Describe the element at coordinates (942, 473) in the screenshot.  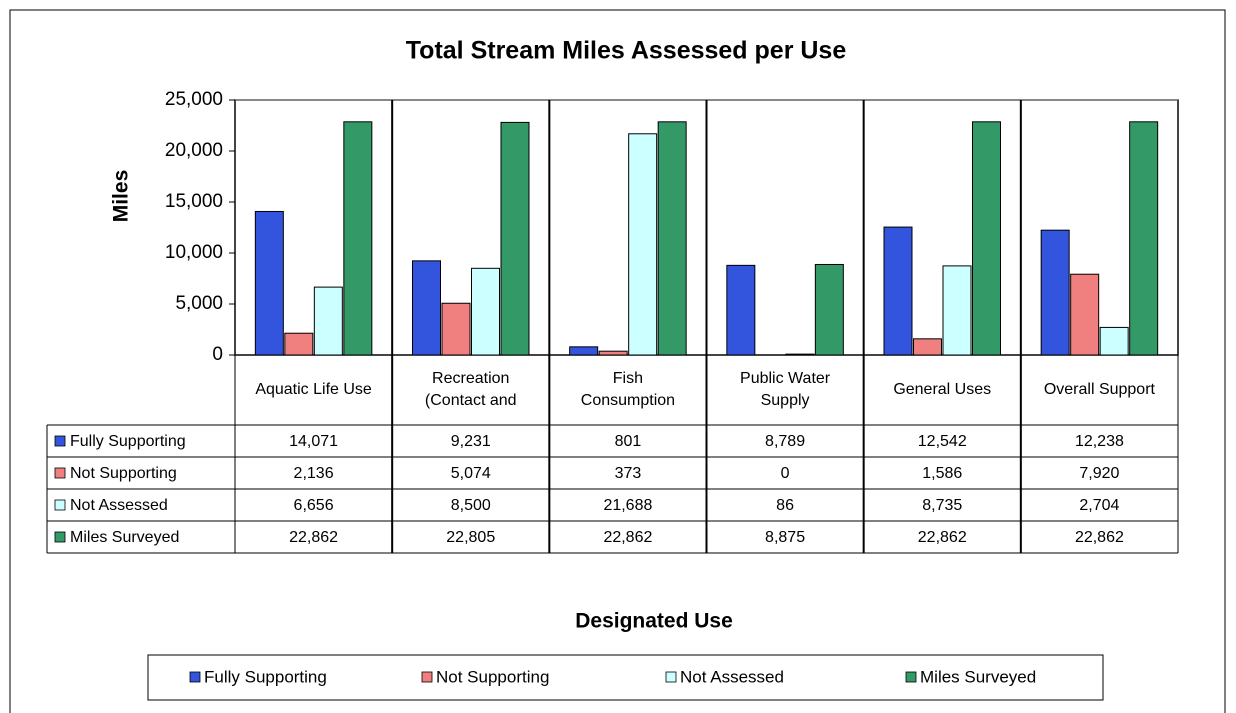
I see `data-label: 1,586` at that location.